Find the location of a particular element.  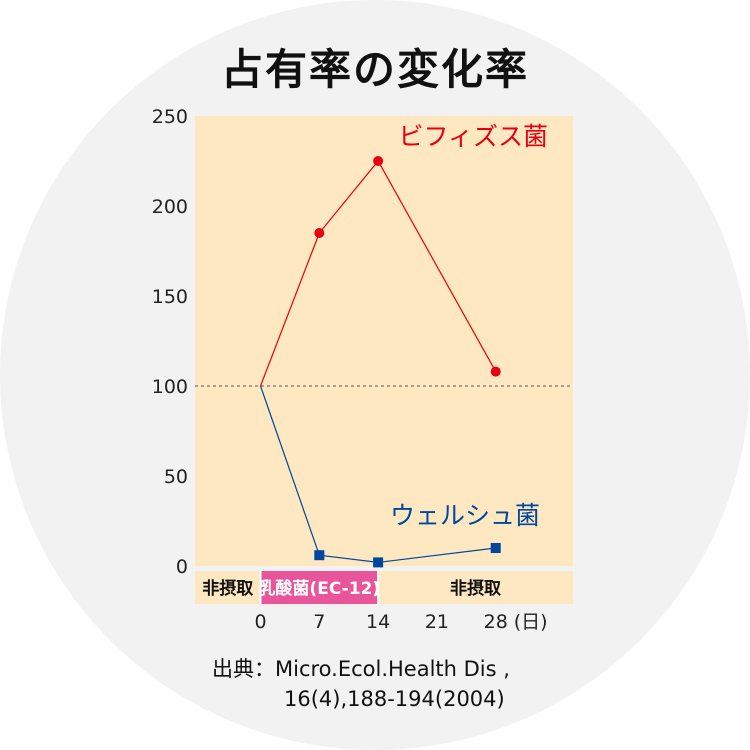

x-tick-label: 0 is located at coordinates (260, 622).